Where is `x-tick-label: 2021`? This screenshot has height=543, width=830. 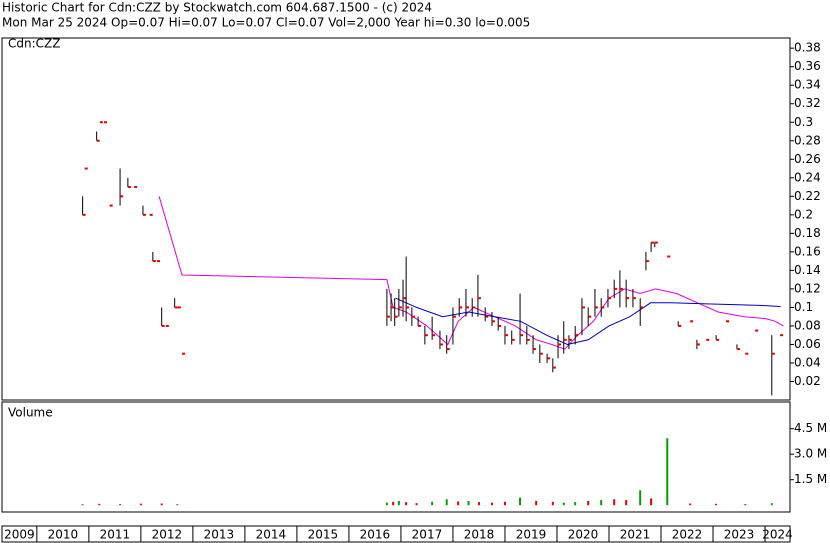
x-tick-label: 2021 is located at coordinates (635, 535).